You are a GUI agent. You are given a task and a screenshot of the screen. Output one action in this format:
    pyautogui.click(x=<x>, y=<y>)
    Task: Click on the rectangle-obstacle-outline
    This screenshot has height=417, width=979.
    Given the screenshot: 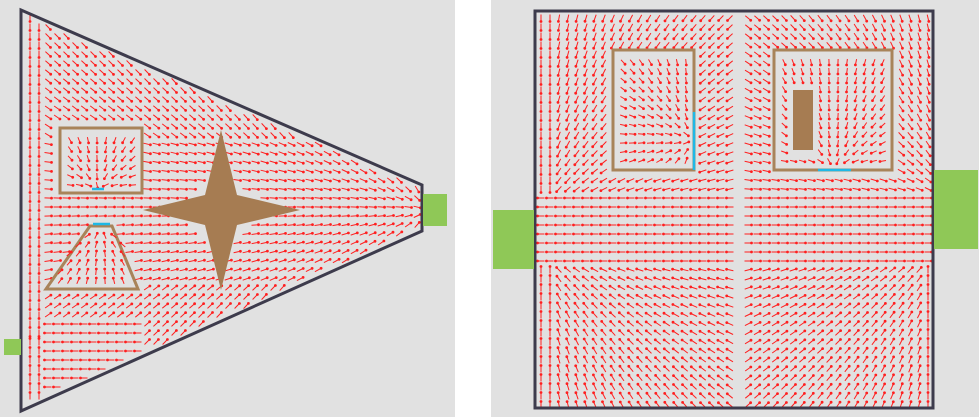 What is the action you would take?
    pyautogui.click(x=101, y=160)
    